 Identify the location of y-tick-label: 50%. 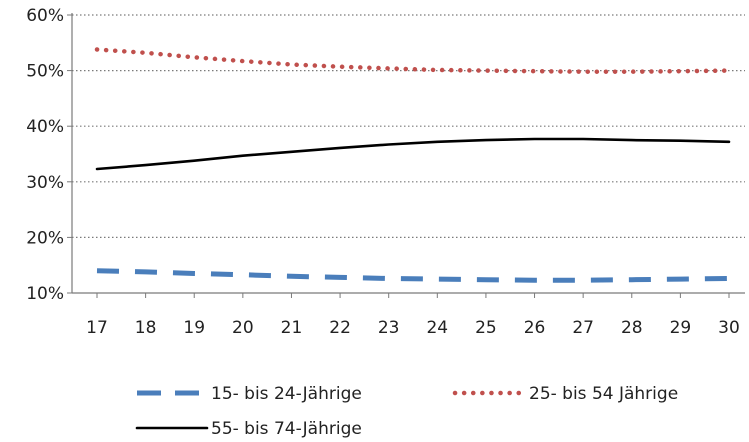
(45, 72).